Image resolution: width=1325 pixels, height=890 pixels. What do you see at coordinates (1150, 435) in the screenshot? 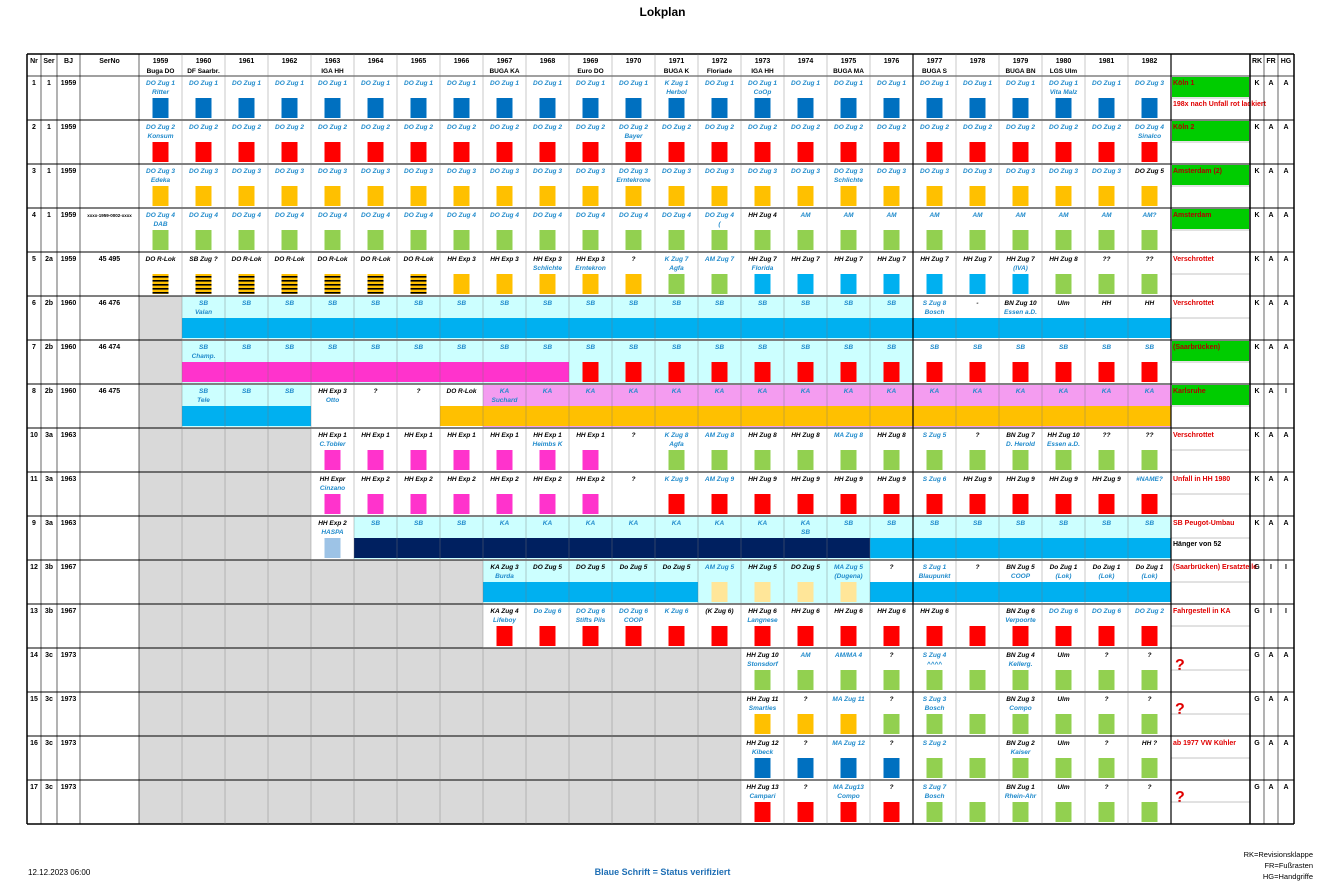
I see `cell-label: ??` at bounding box center [1150, 435].